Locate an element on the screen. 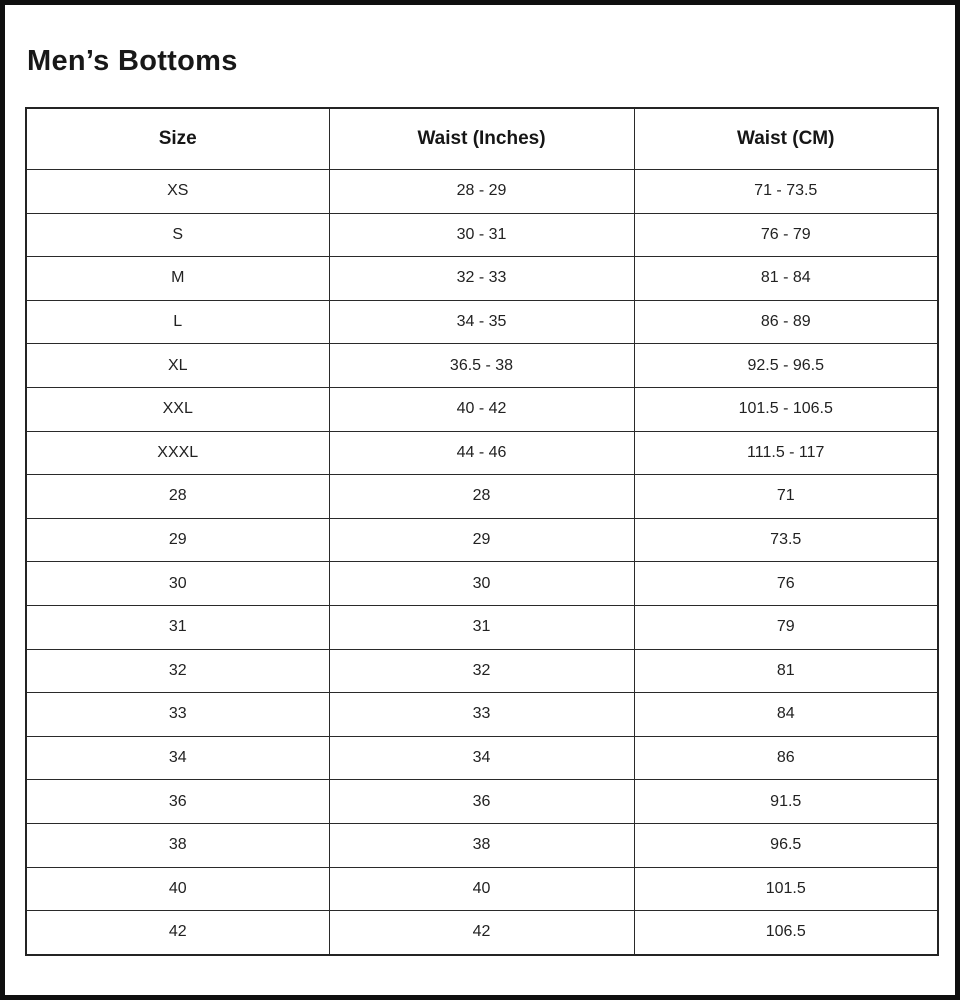  table-row: 36 36 91.5 is located at coordinates (482, 801).